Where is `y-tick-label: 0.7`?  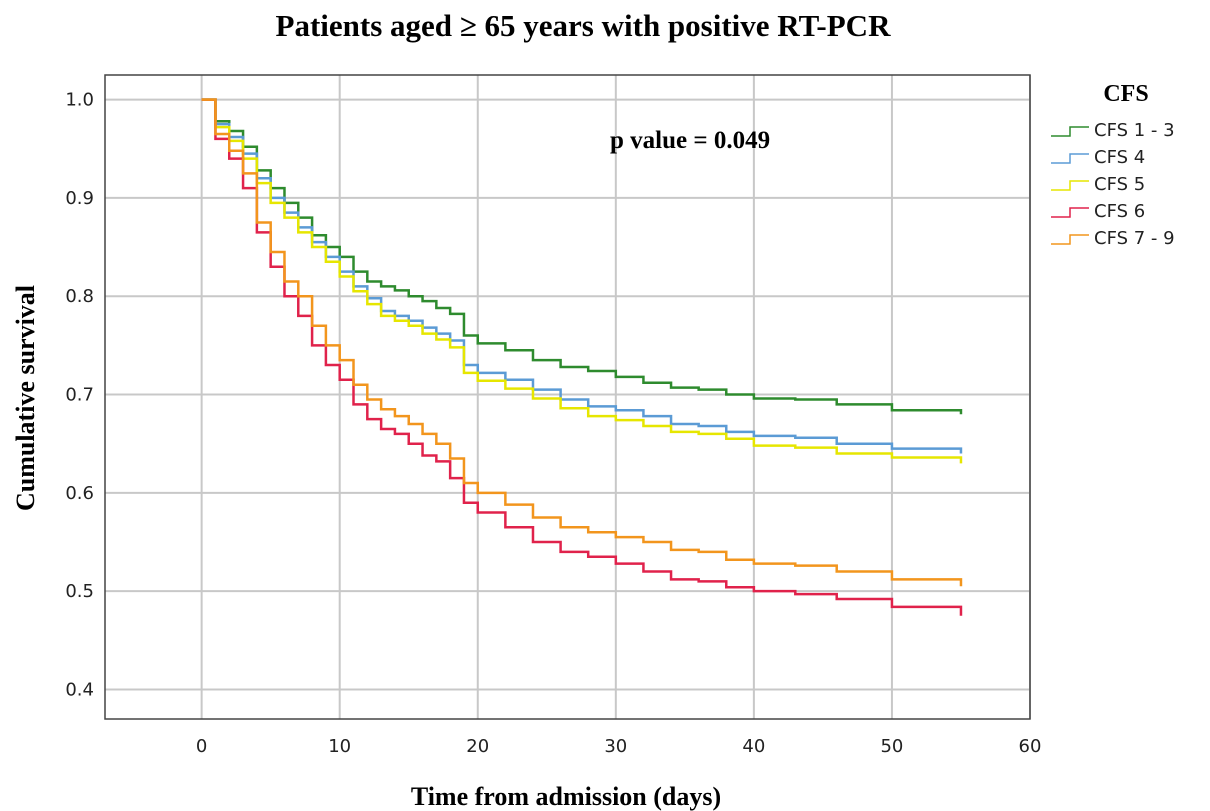
y-tick-label: 0.7 is located at coordinates (79, 395).